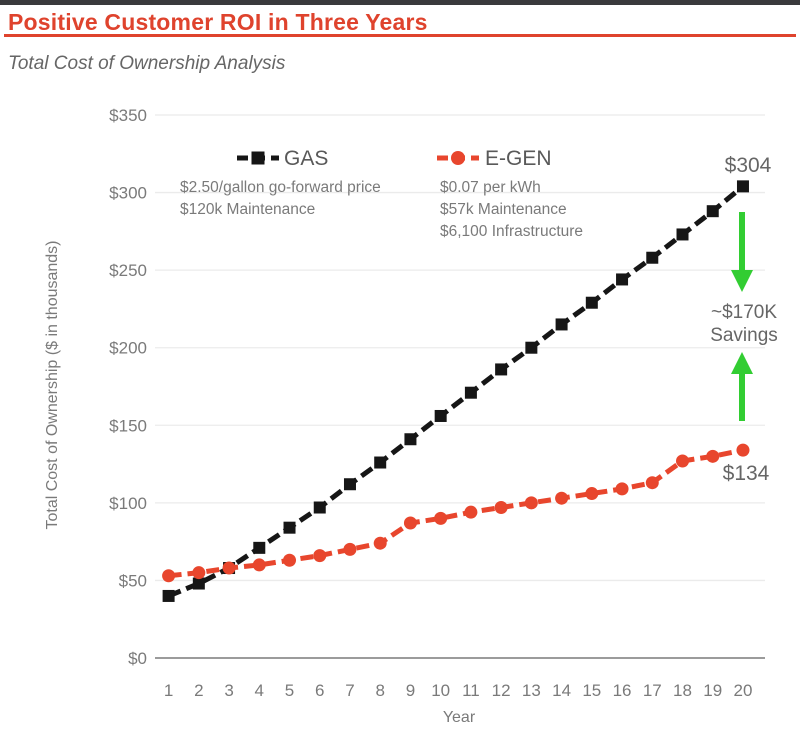 The image size is (800, 732). I want to click on savings-text-label: Savings, so click(744, 335).